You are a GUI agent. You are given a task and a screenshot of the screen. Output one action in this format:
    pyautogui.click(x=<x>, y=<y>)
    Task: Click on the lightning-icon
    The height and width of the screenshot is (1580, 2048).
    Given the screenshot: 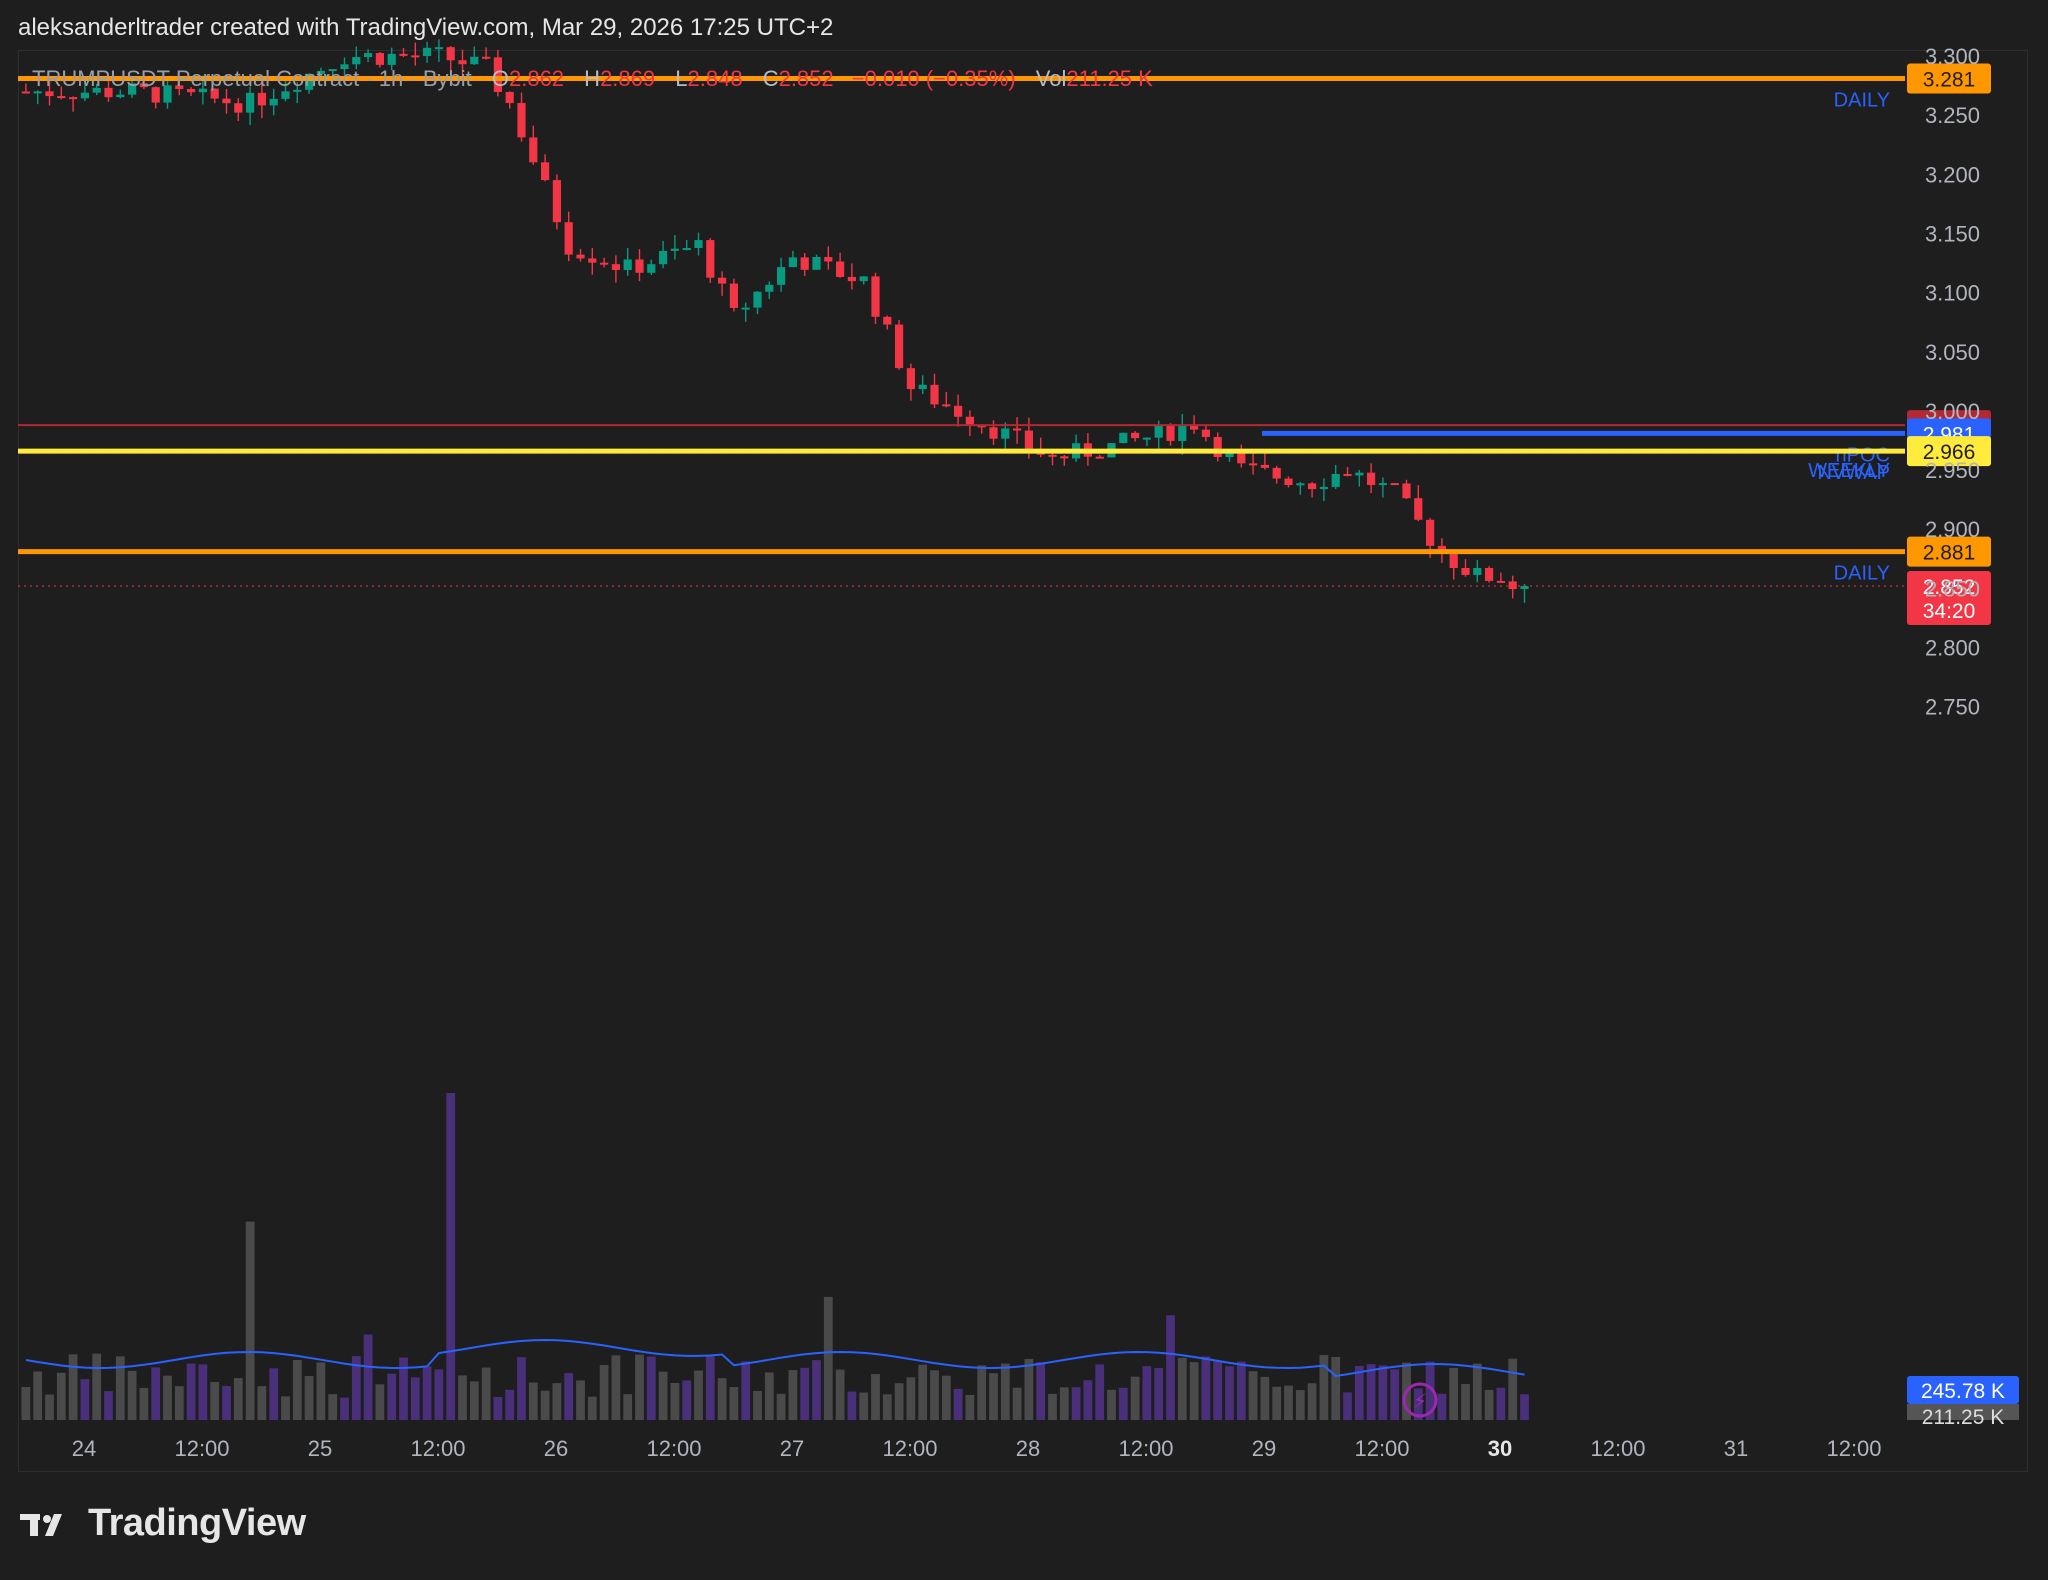 What is the action you would take?
    pyautogui.click(x=1420, y=1400)
    